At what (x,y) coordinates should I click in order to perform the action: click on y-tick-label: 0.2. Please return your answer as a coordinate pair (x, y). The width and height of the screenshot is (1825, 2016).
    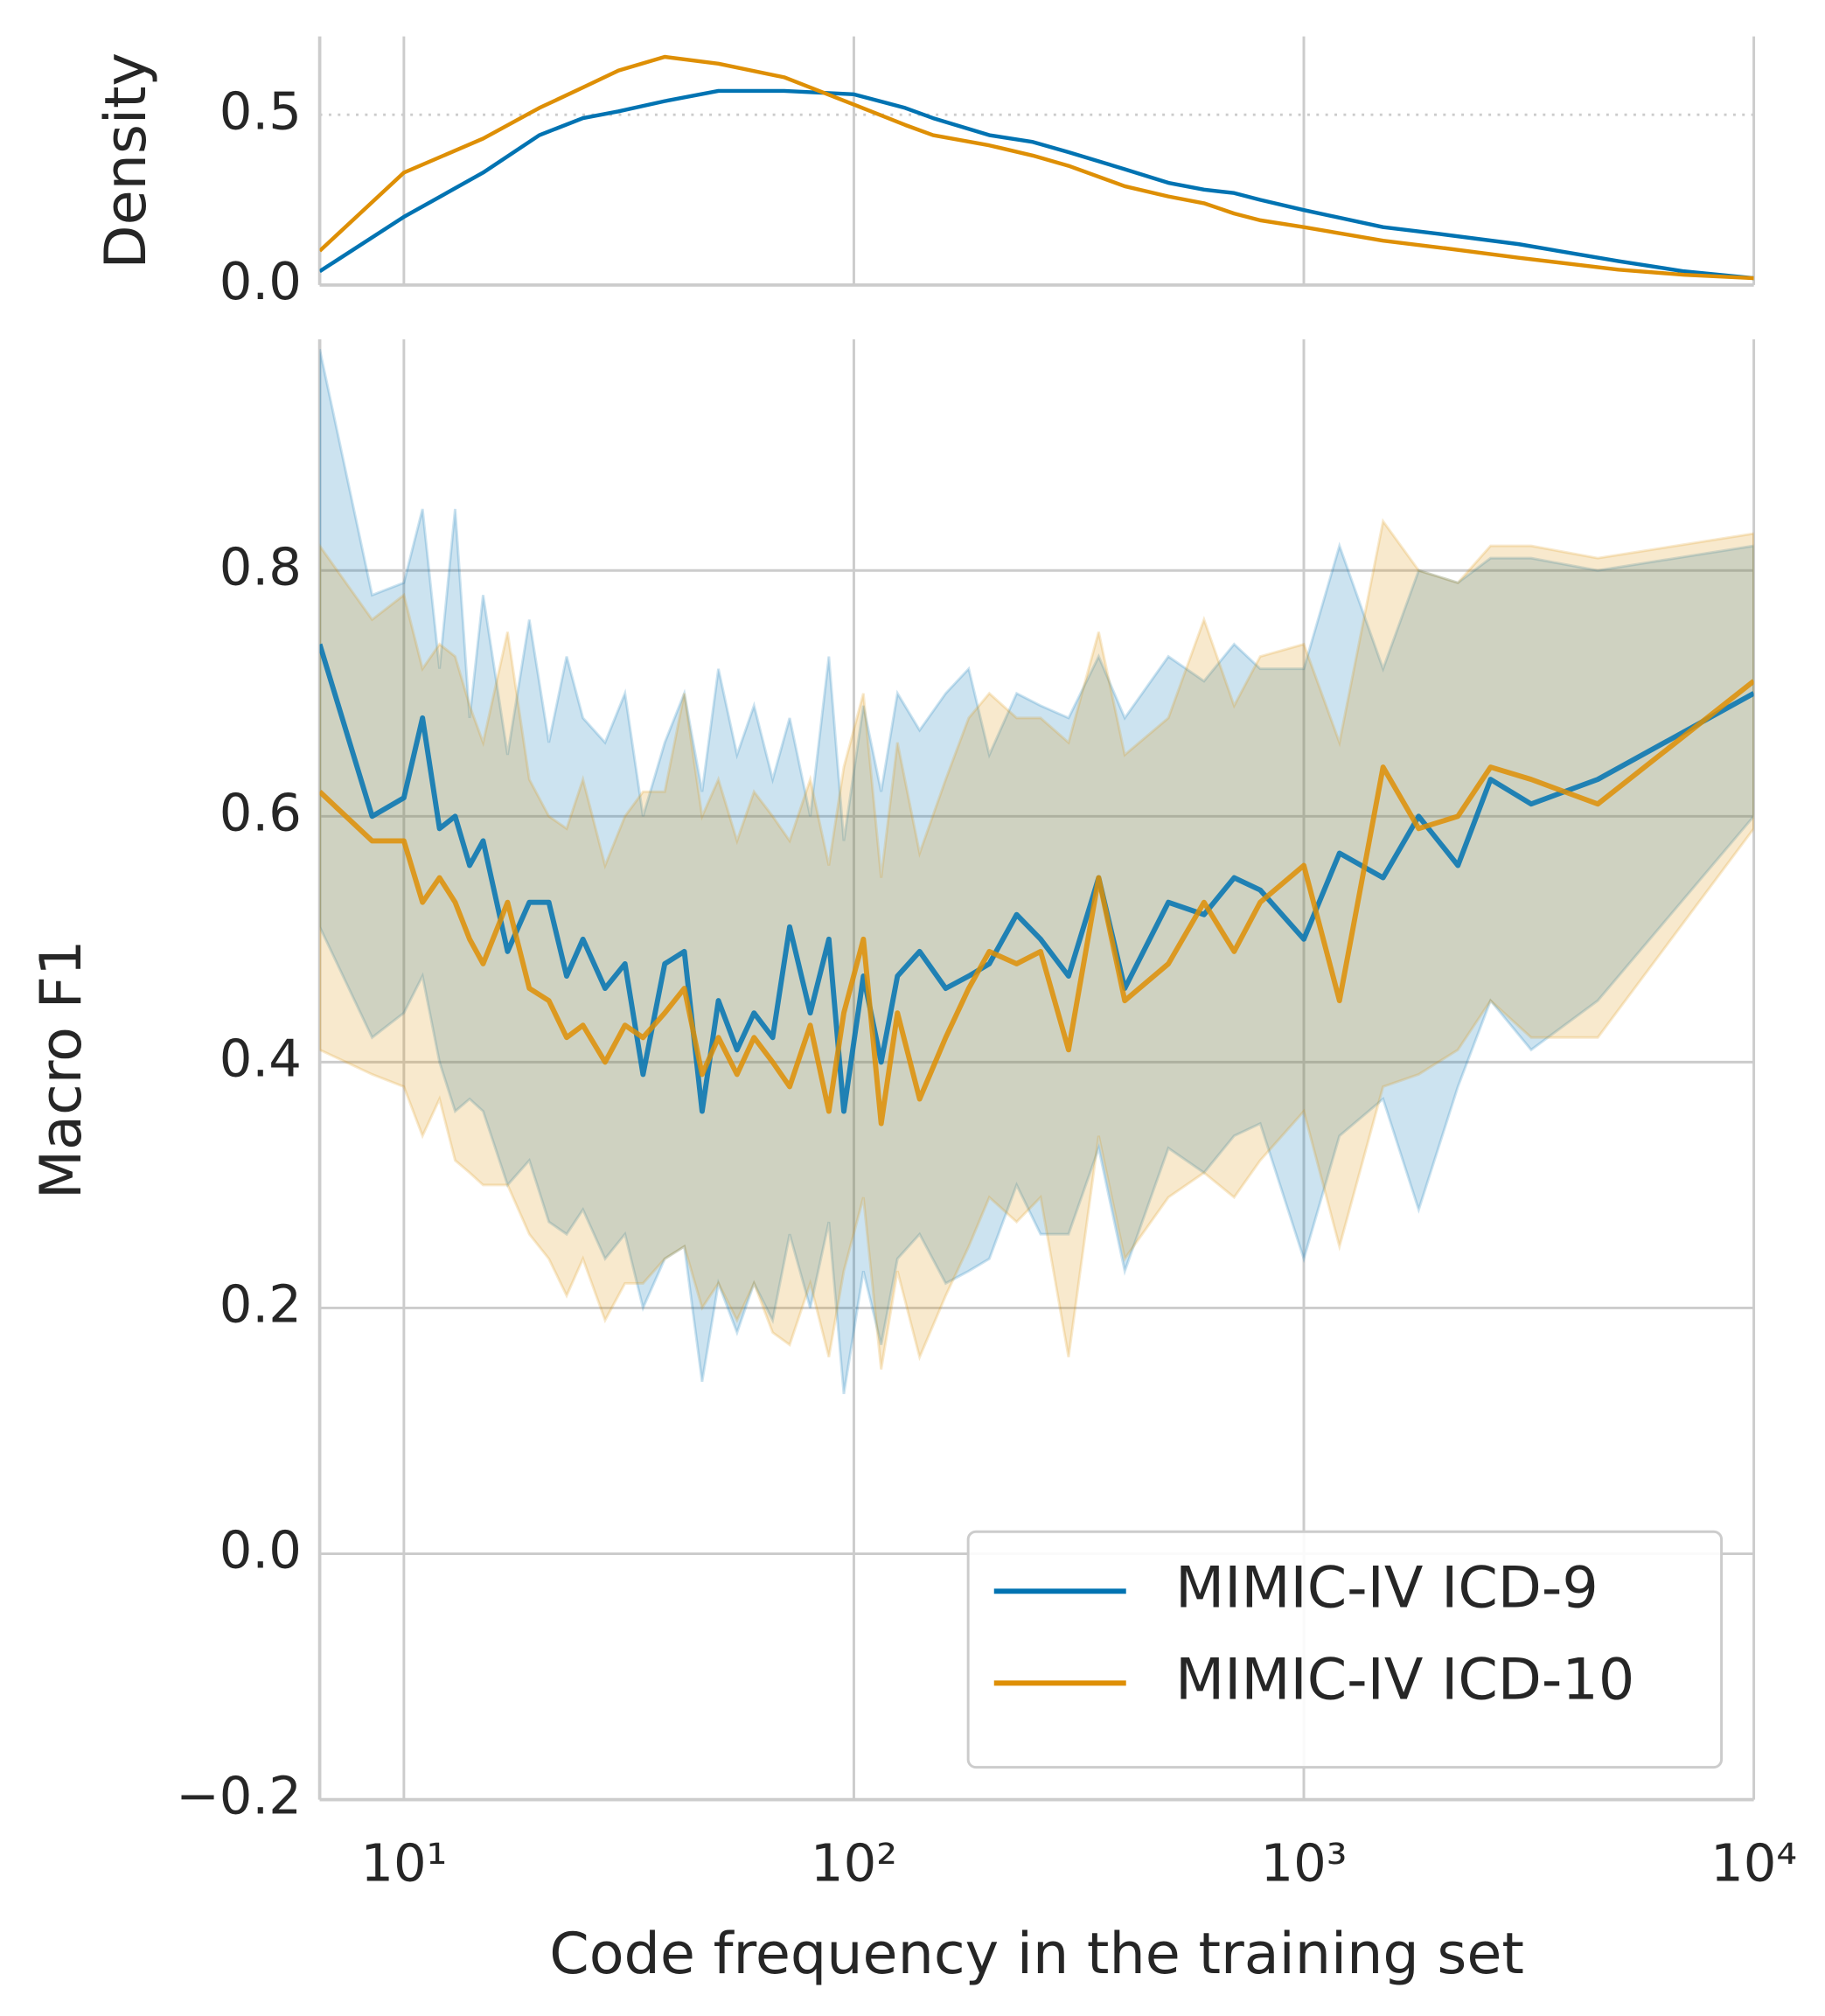
    Looking at the image, I should click on (261, 1304).